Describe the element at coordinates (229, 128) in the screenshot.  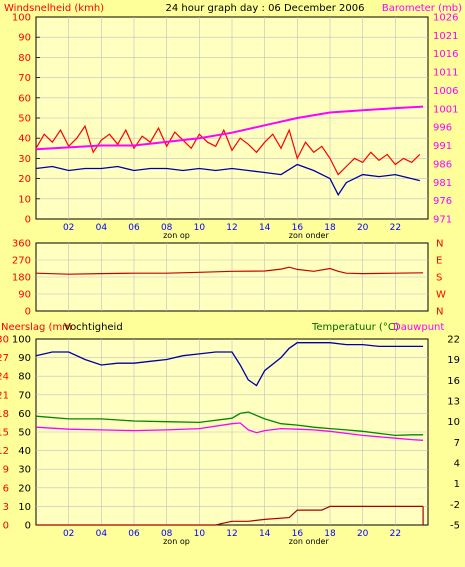
I see `barometer-line` at that location.